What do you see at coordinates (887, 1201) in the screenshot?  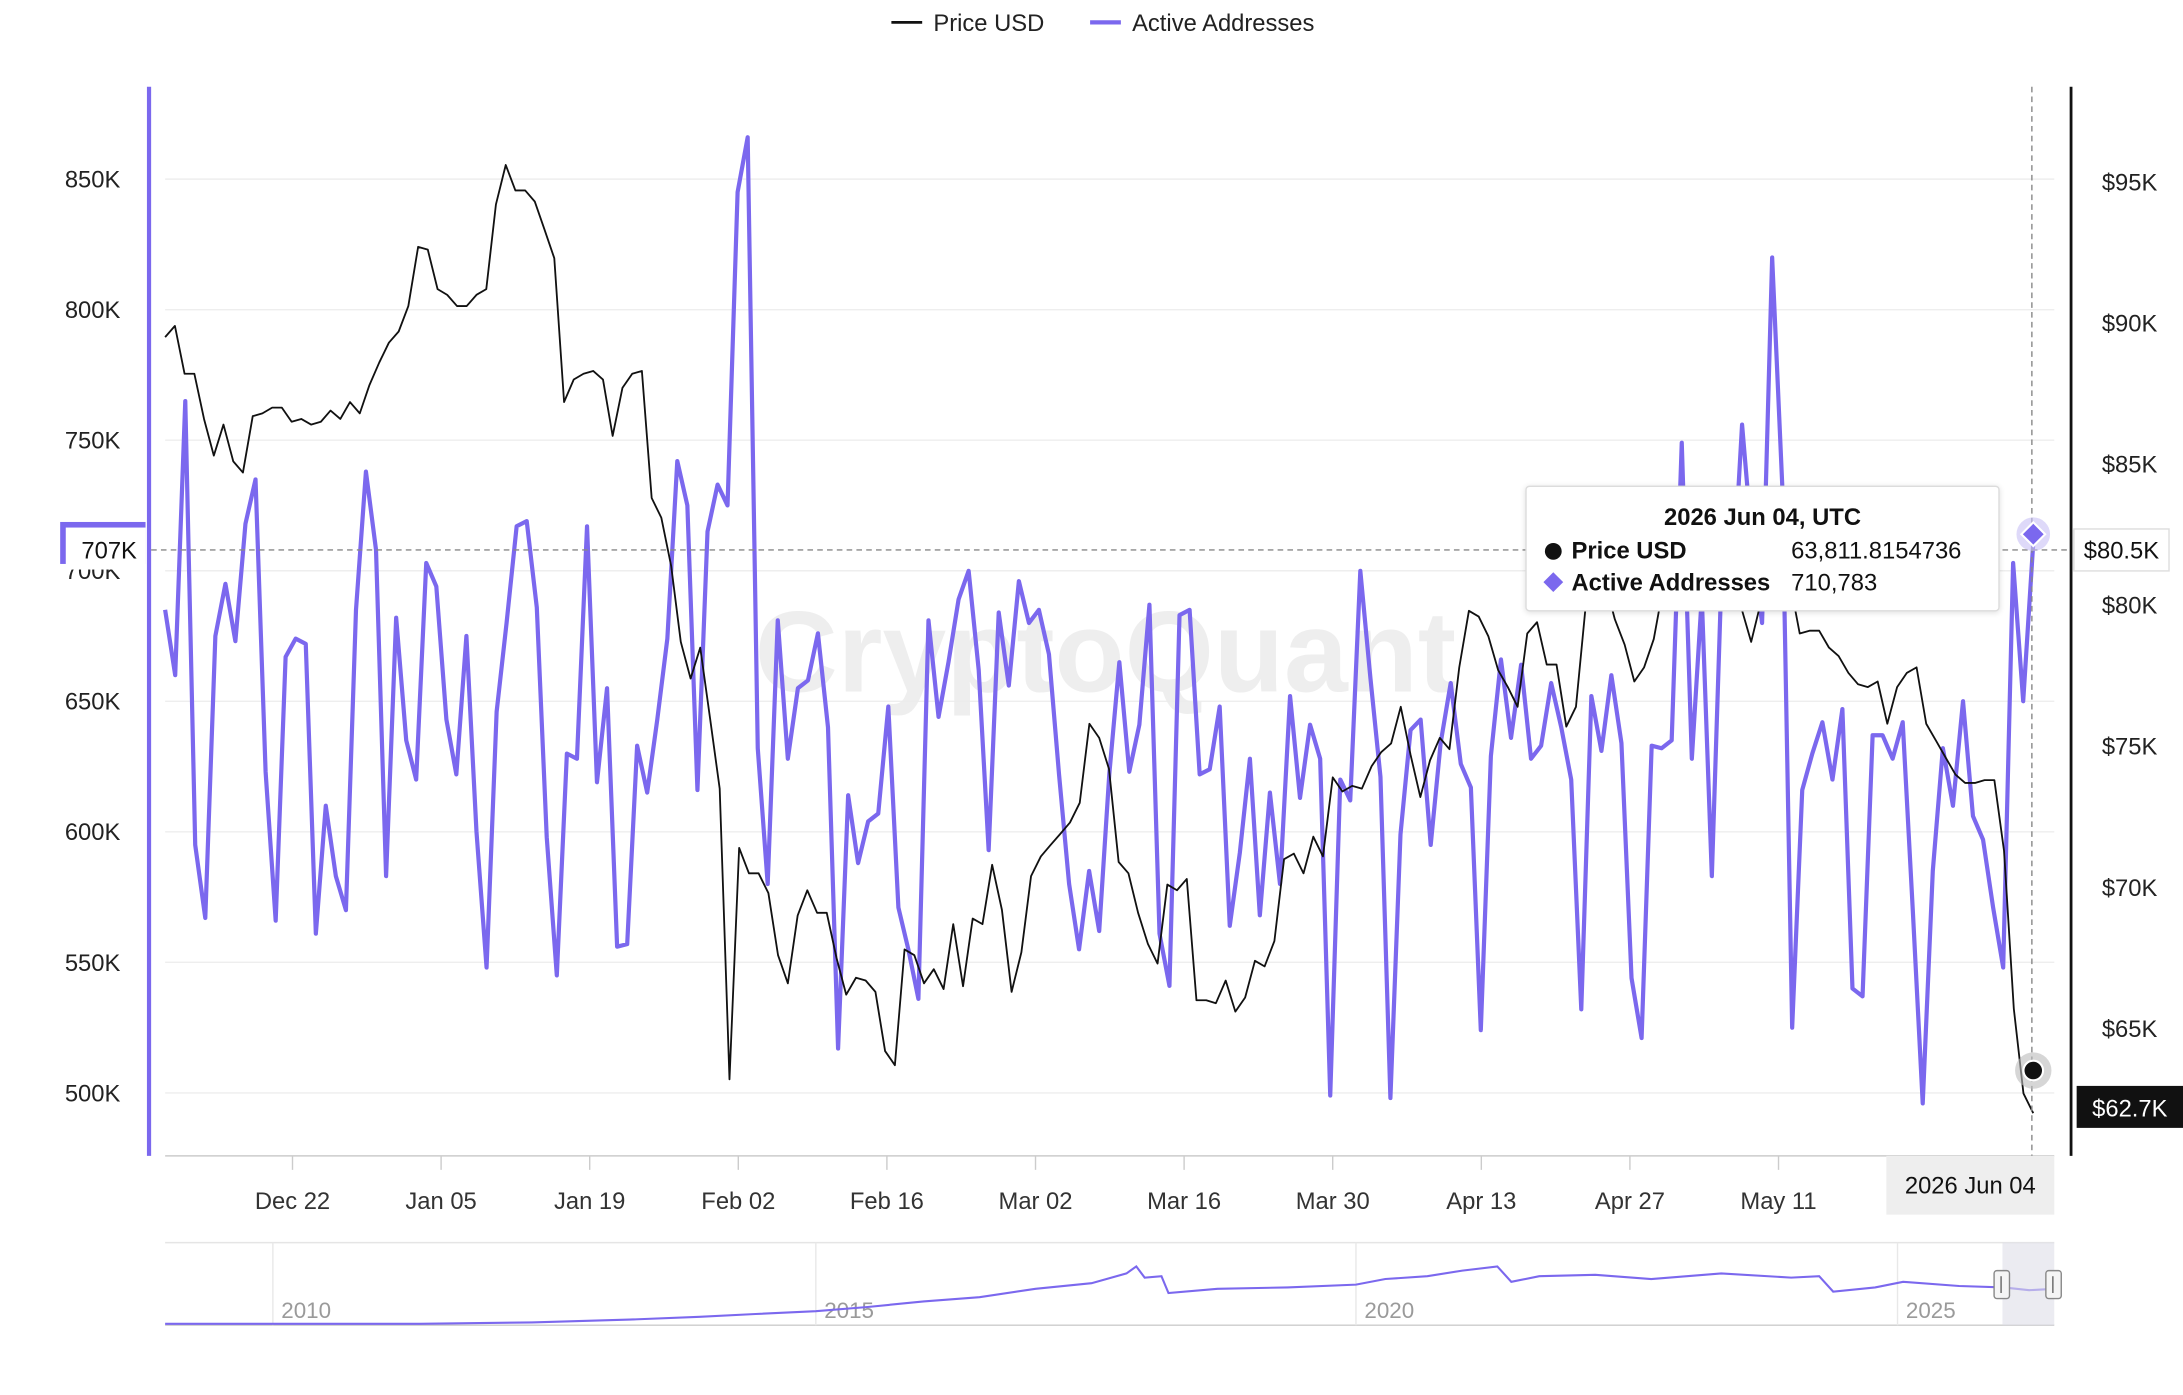 I see `x-tick-label: Feb 16` at bounding box center [887, 1201].